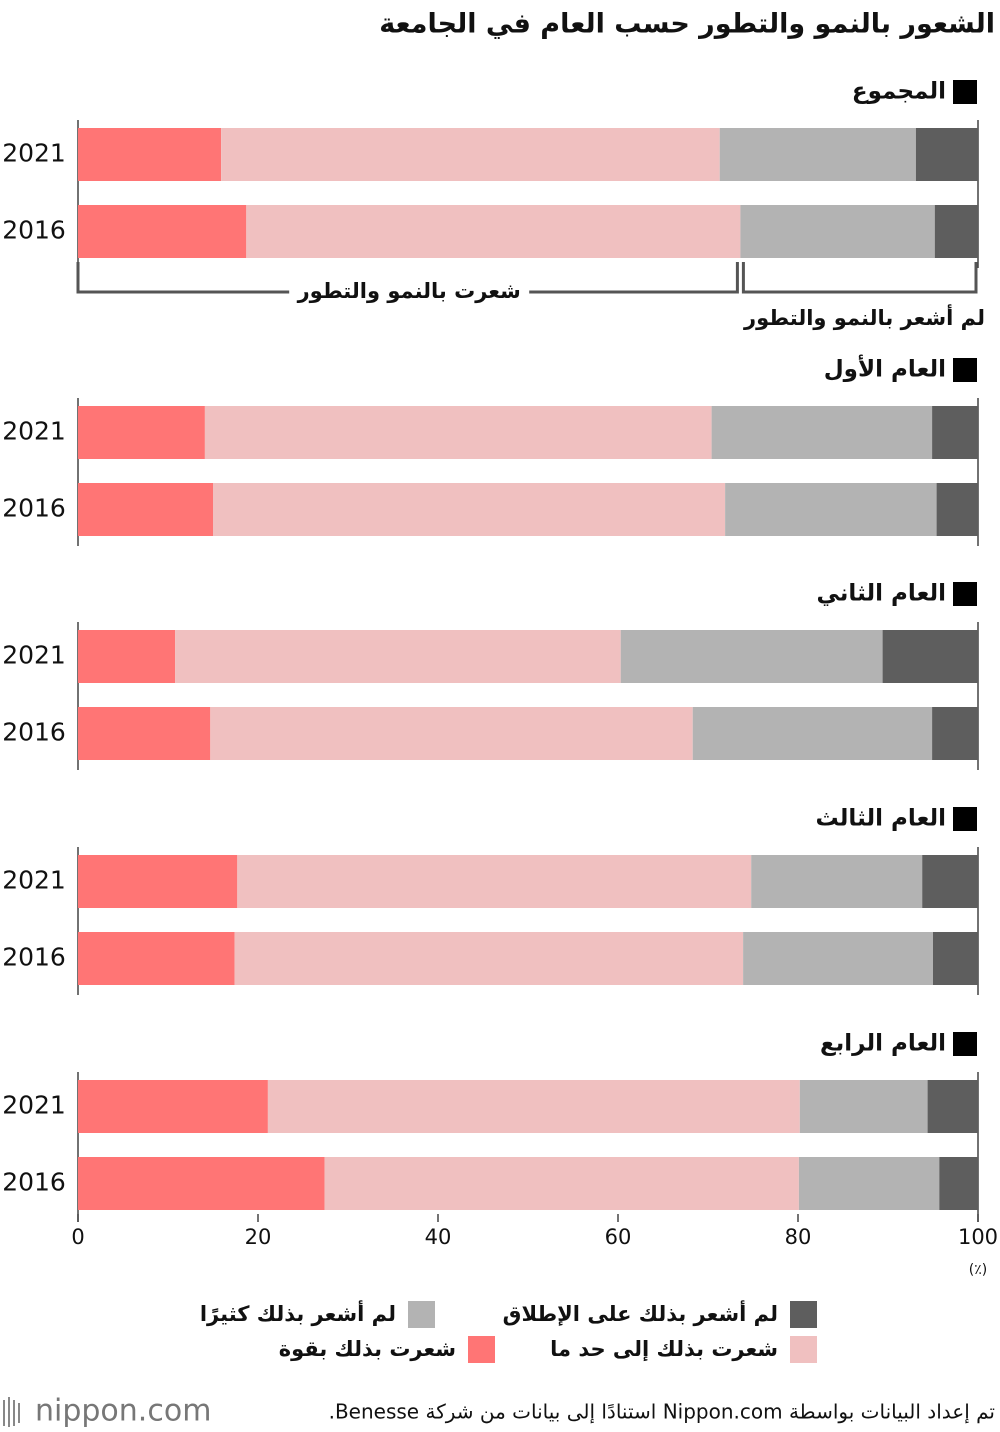  I want to click on x-tick-label: 80, so click(798, 1237).